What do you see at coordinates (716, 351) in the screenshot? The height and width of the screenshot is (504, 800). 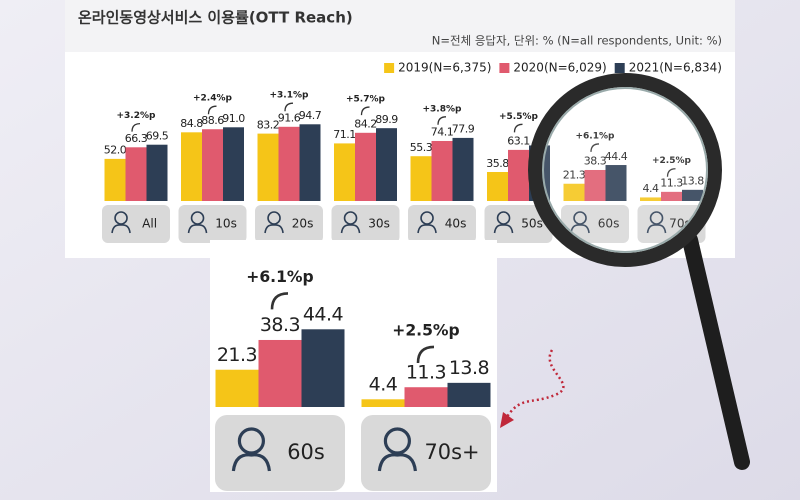 I see `magnifier-handle` at bounding box center [716, 351].